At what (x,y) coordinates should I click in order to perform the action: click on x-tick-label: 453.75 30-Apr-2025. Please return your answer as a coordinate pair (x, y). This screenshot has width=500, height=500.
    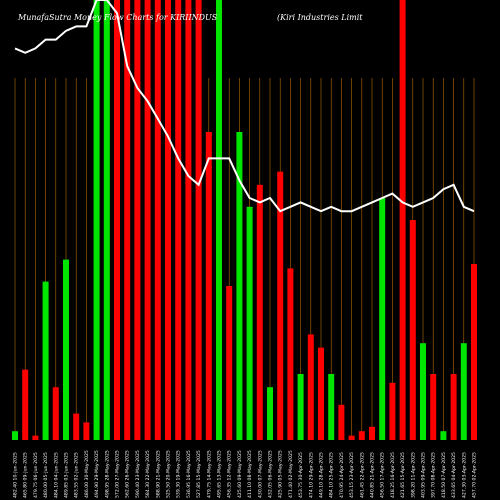
    Looking at the image, I should click on (301, 475).